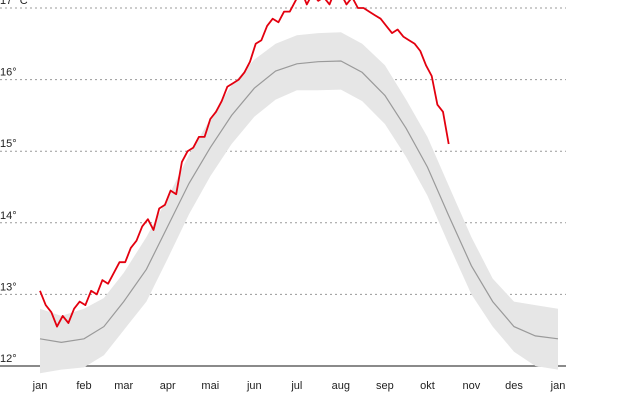 The height and width of the screenshot is (400, 640). What do you see at coordinates (168, 386) in the screenshot?
I see `x-tick-label: apr` at bounding box center [168, 386].